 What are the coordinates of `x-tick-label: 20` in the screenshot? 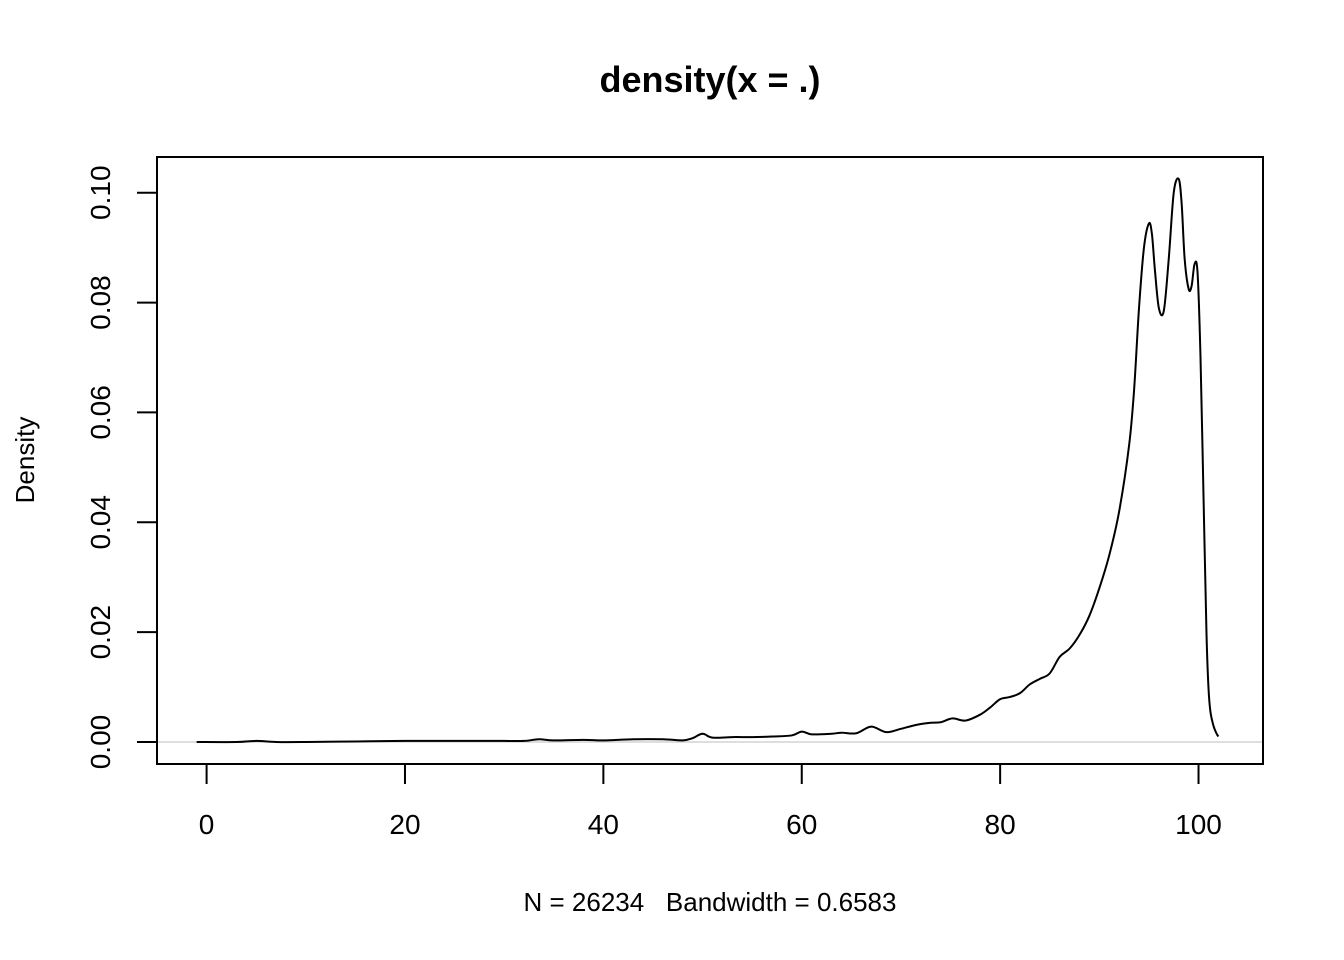 It's located at (404, 824).